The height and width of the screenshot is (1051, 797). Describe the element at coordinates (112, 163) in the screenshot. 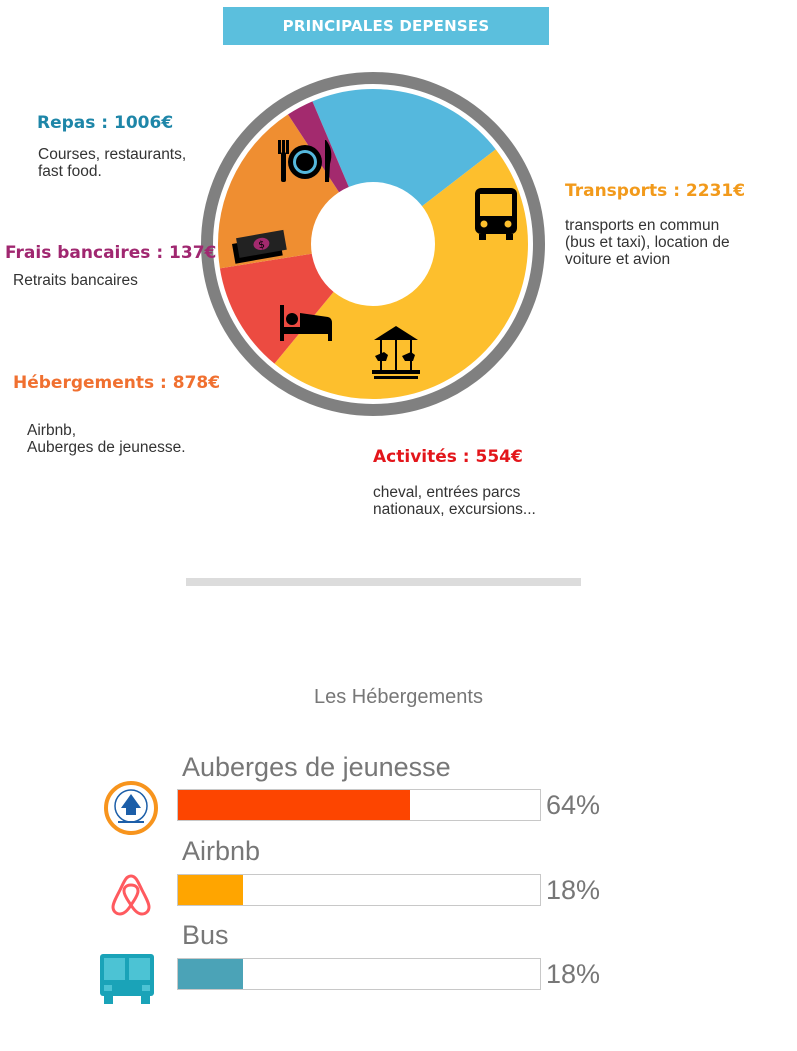

I see `repas-description: Courses, restaurants, fast food.` at that location.